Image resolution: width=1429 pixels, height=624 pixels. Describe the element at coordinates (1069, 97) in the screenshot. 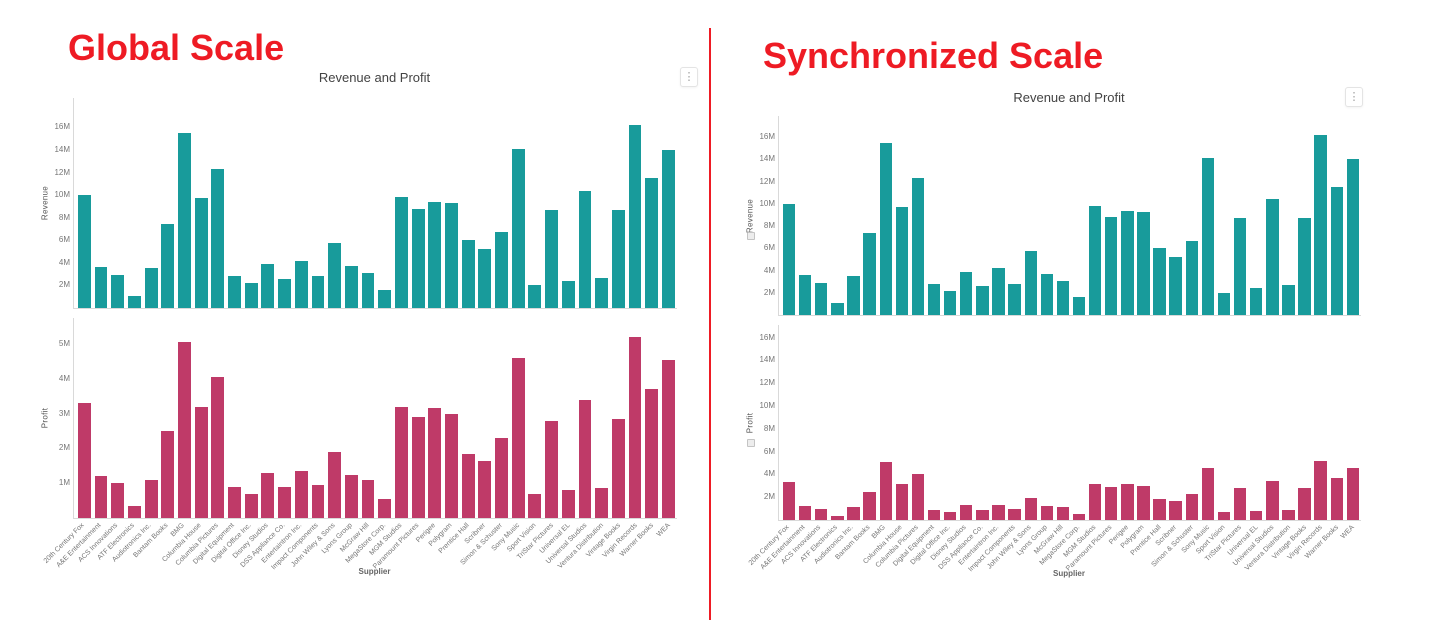

I see `chart-title-synchronized: Revenue and Profit` at that location.